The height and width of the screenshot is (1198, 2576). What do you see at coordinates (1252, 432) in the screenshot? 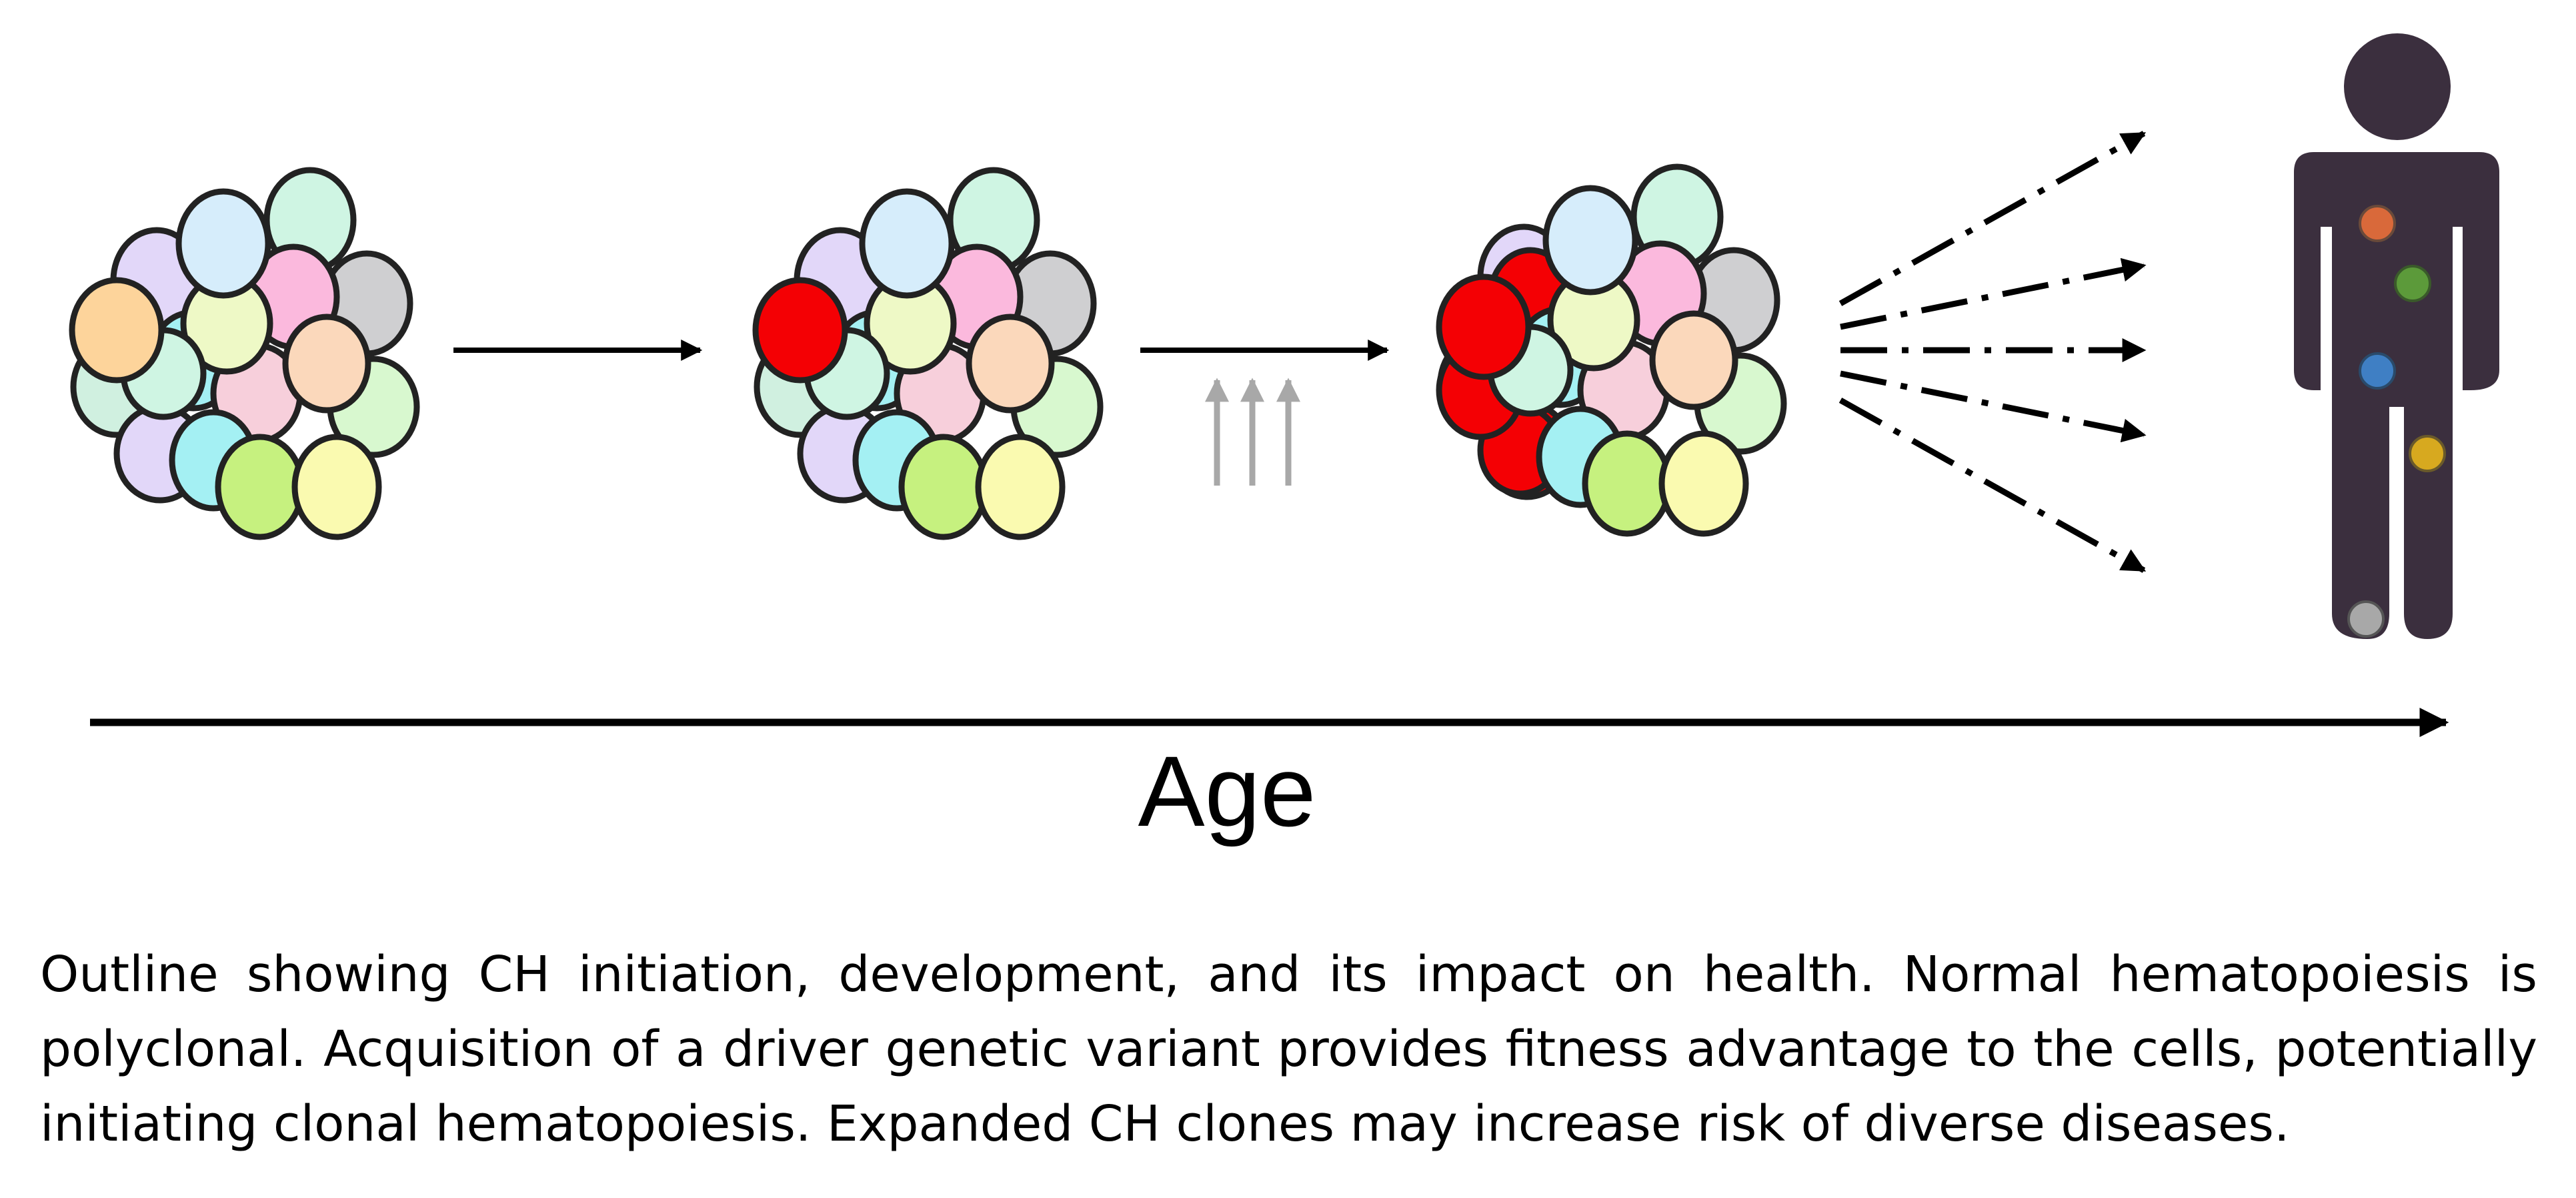
I see `selection-pressure-arrows` at bounding box center [1252, 432].